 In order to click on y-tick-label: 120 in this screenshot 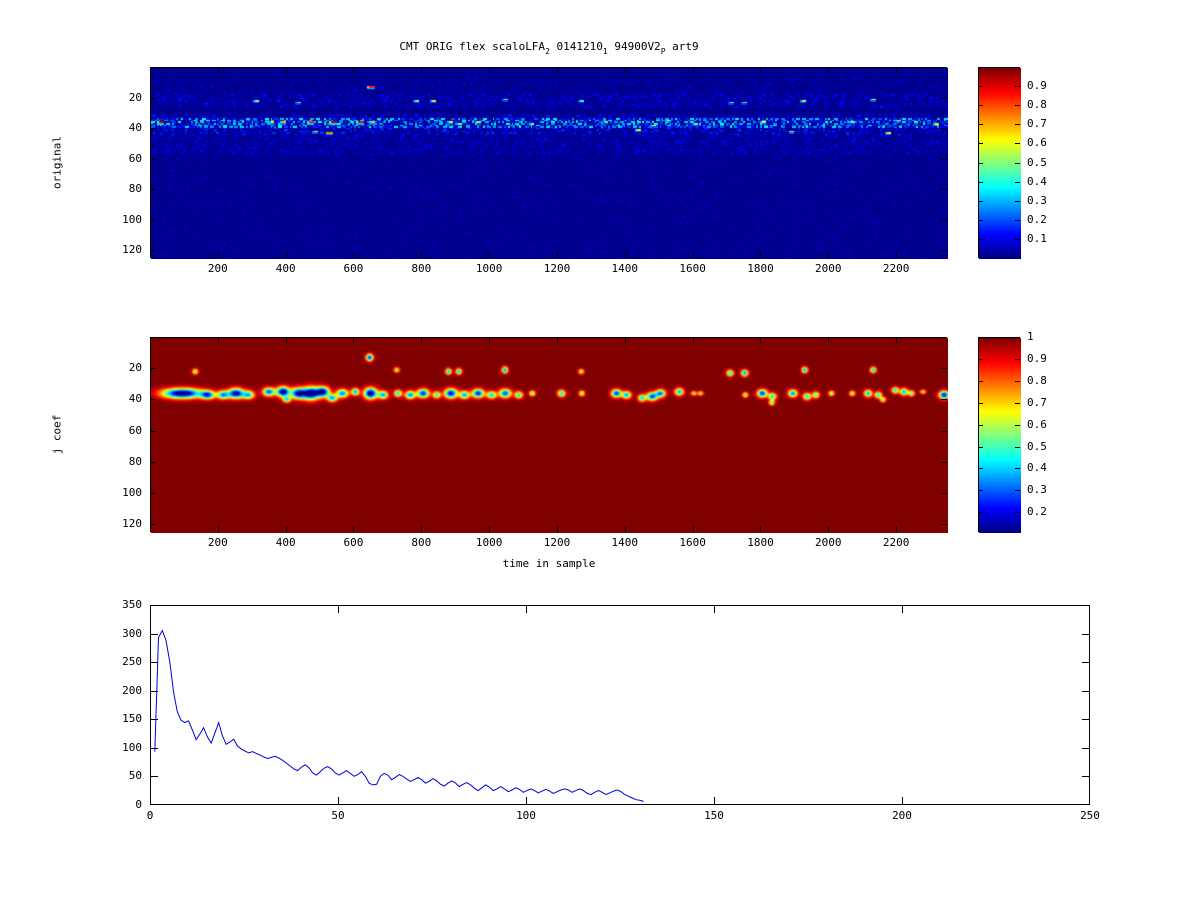, I will do `click(132, 524)`.